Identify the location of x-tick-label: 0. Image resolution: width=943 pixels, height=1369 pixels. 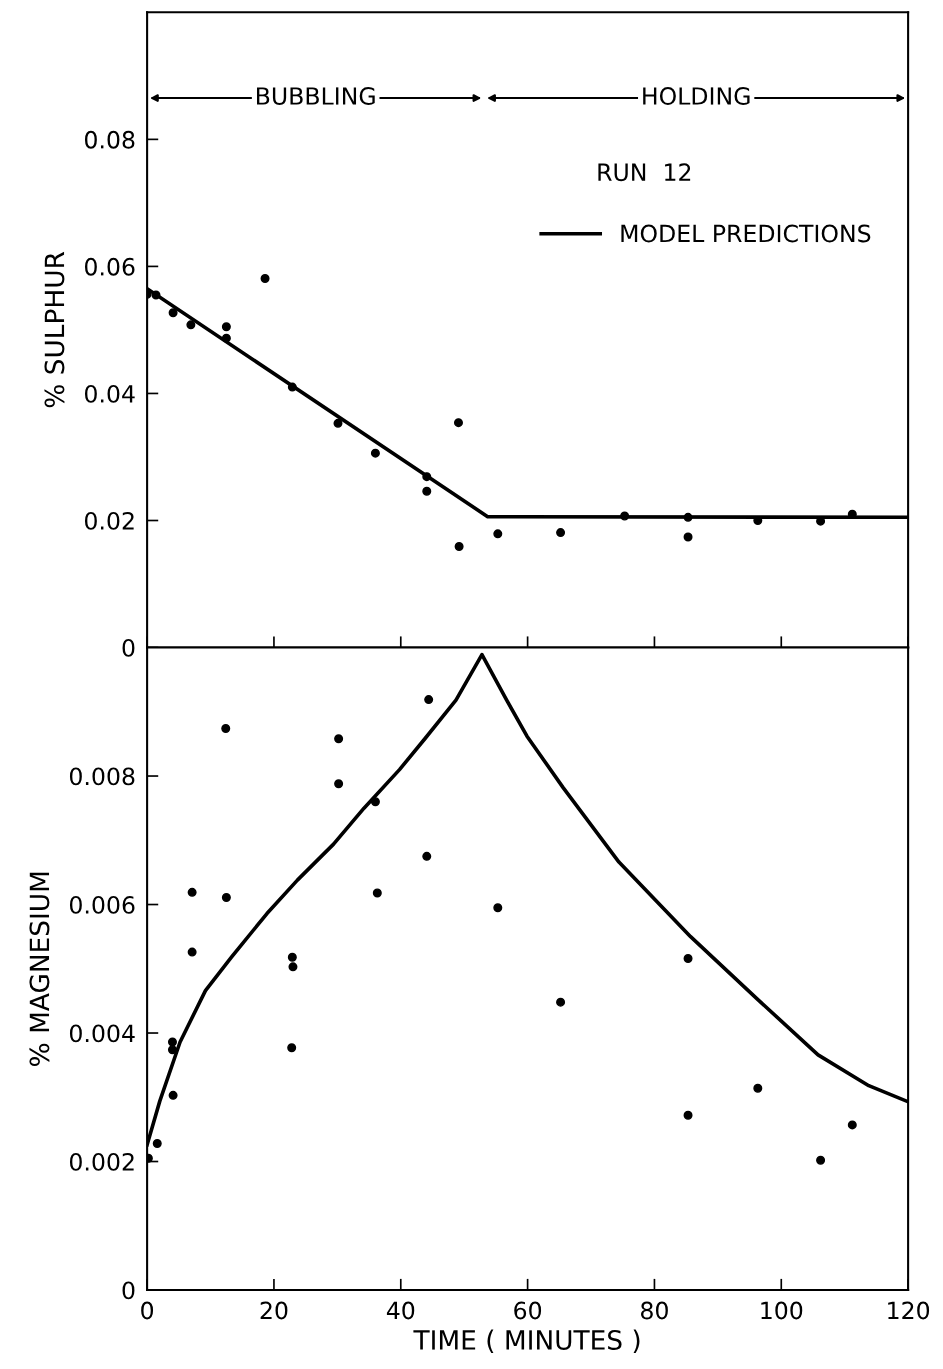
(147, 1310).